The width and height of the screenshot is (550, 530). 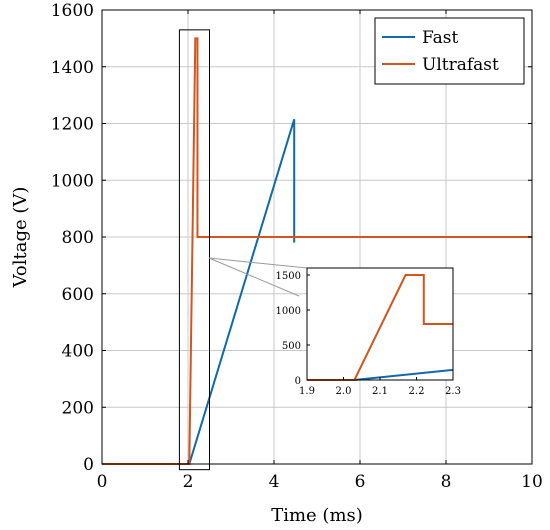 What do you see at coordinates (460, 65) in the screenshot?
I see `legend-label-ultrafast: Ultrafast` at bounding box center [460, 65].